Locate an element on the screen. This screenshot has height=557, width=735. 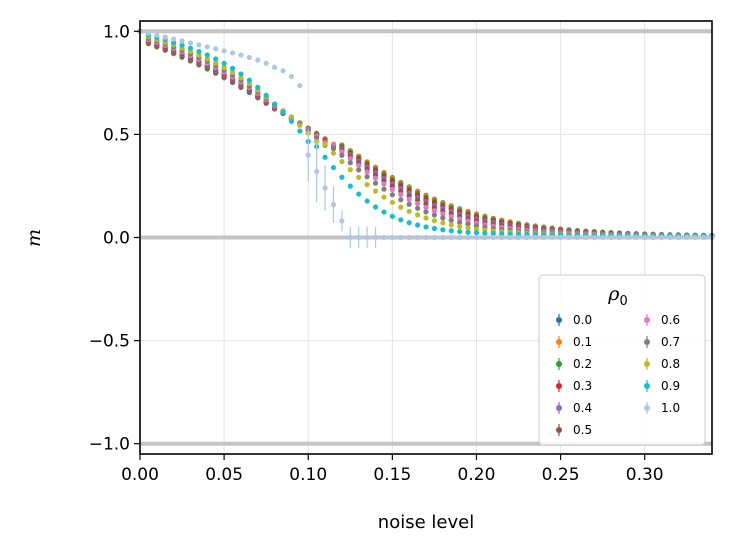
x-tick-label: 0.20 is located at coordinates (477, 475).